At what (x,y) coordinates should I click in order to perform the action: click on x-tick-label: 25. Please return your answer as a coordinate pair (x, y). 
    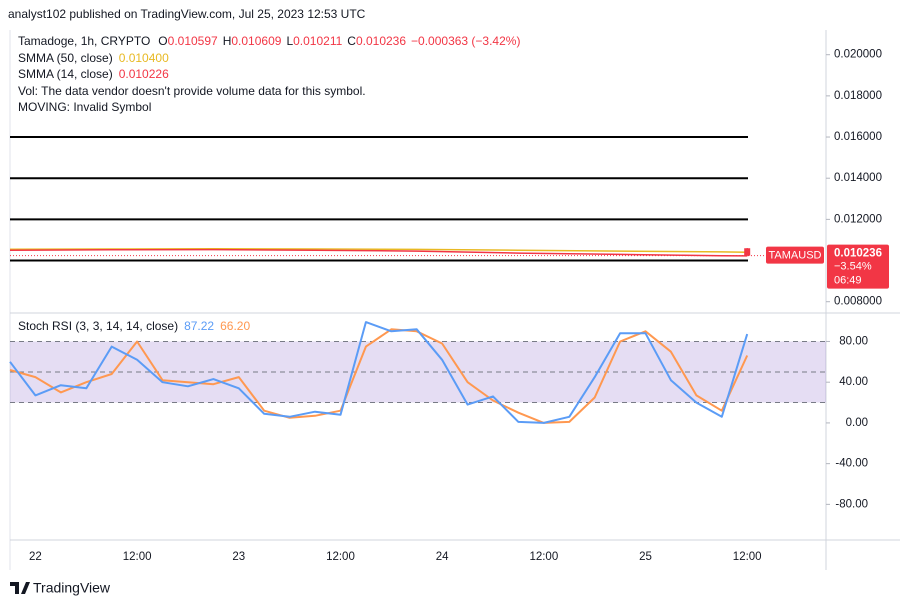
    Looking at the image, I should click on (645, 557).